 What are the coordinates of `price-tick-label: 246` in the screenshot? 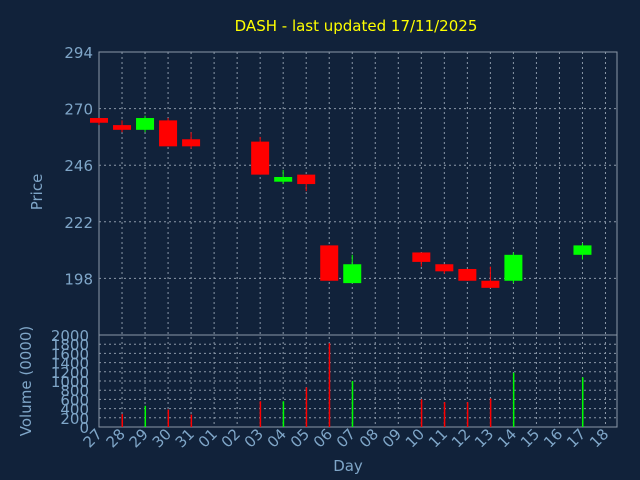 It's located at (78, 166).